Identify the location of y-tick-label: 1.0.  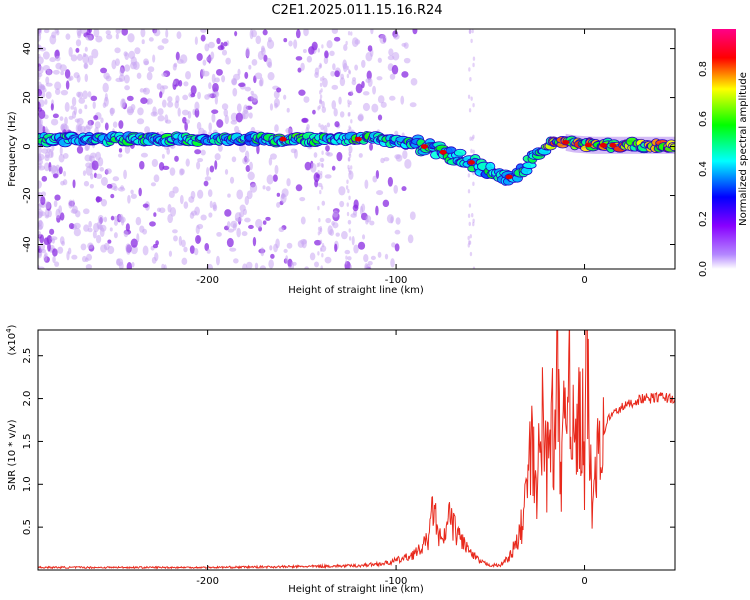
(27, 484).